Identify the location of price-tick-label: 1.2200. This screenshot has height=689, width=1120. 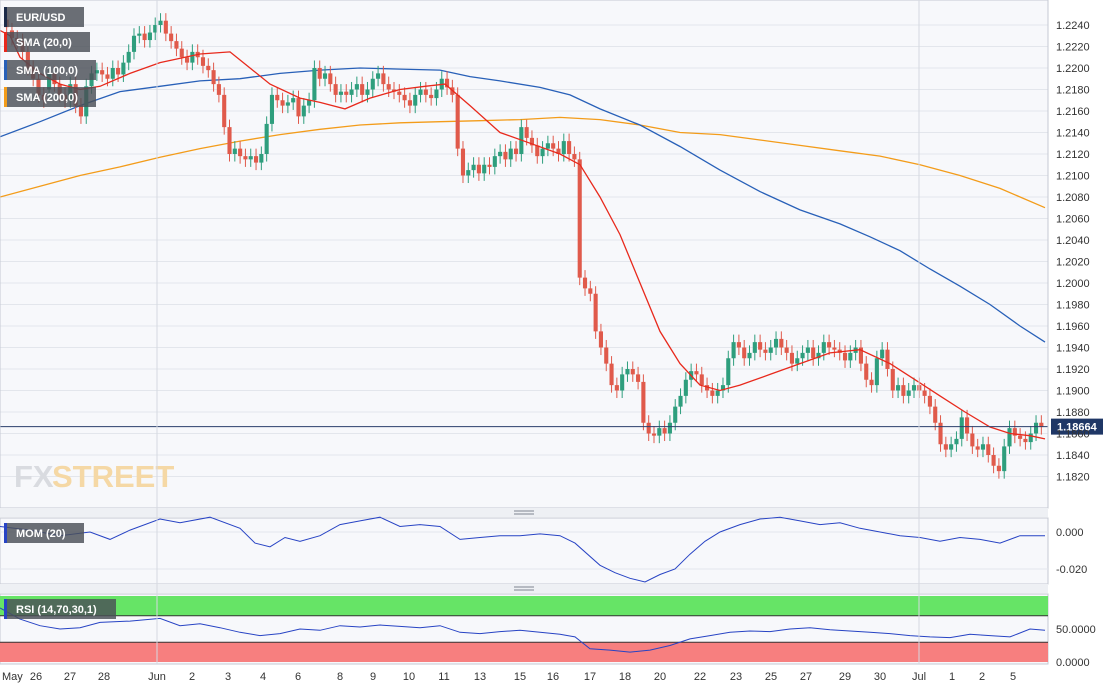
(1073, 69).